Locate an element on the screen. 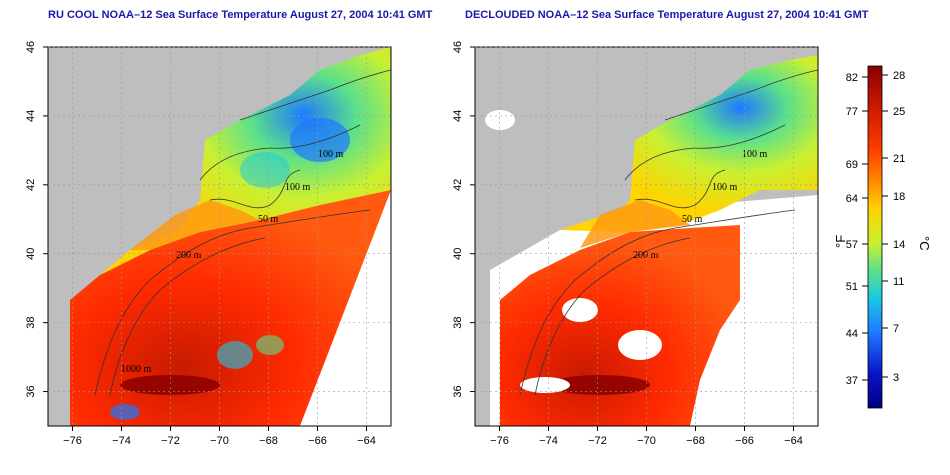  right-y-tick-label: 46 is located at coordinates (458, 47).